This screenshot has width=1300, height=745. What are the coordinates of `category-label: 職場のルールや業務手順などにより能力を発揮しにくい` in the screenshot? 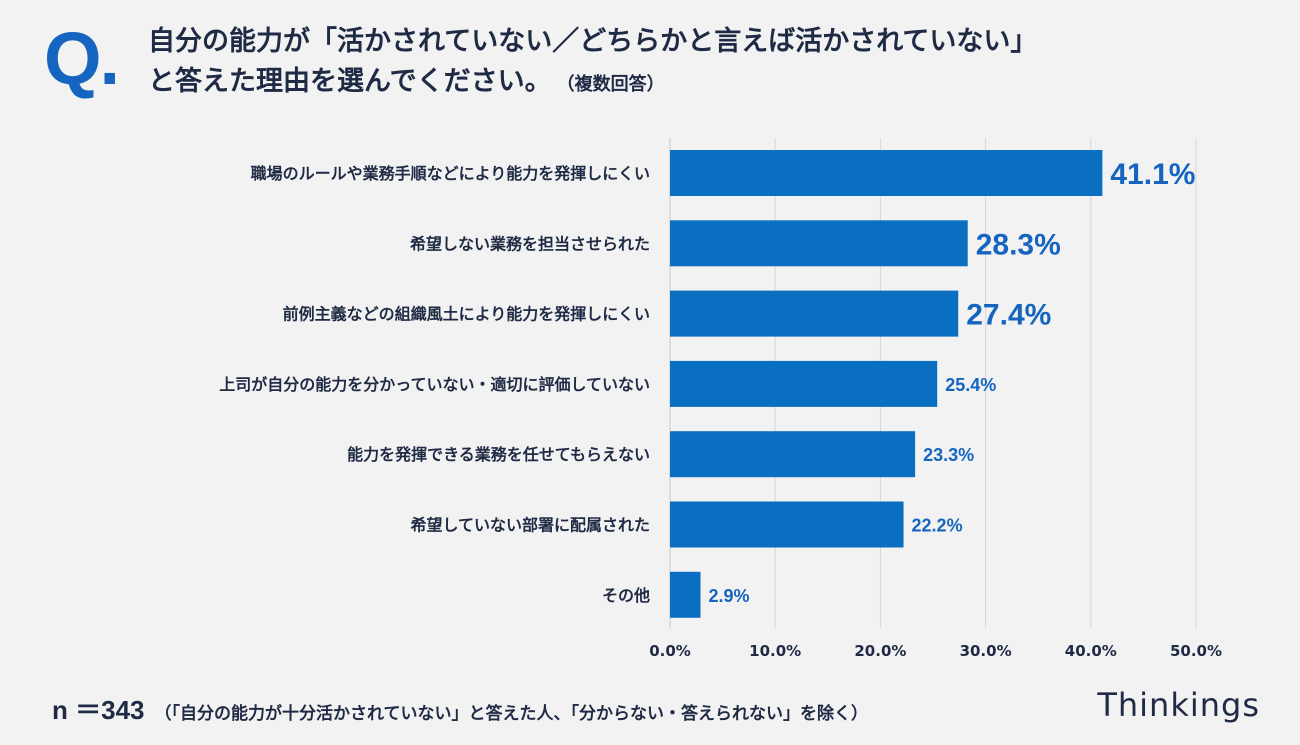 It's located at (450, 173).